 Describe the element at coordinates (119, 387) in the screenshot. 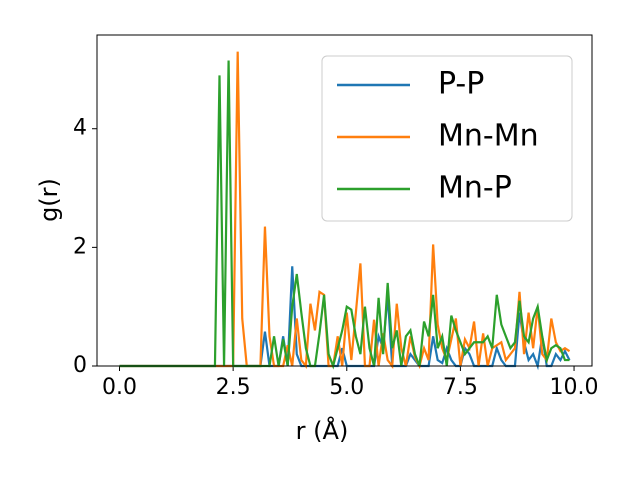

I see `x-tick-label: 0.0` at that location.